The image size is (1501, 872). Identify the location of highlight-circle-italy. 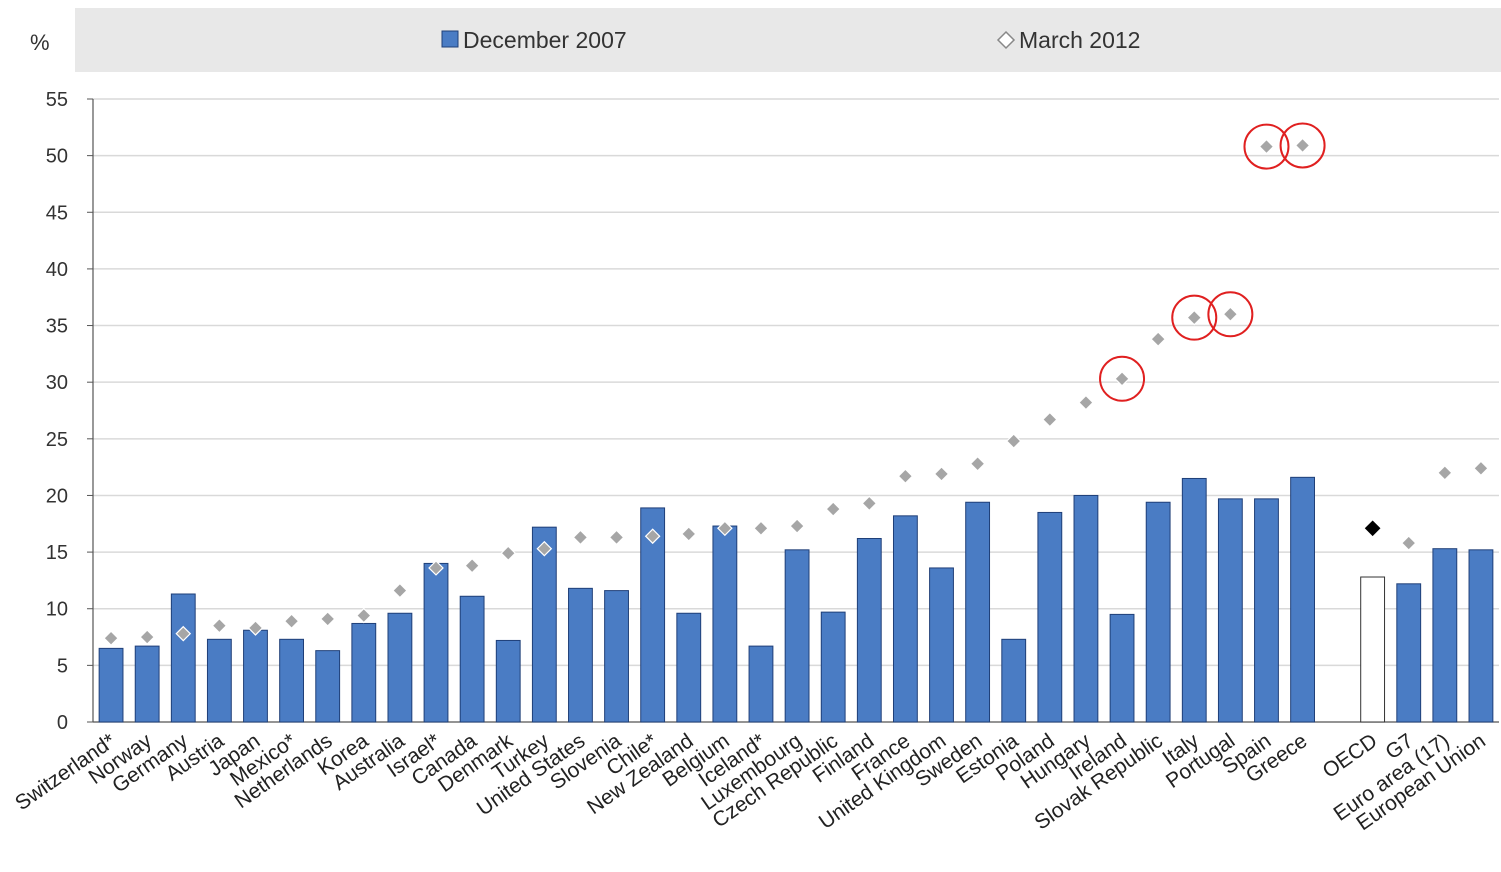
(1194, 317).